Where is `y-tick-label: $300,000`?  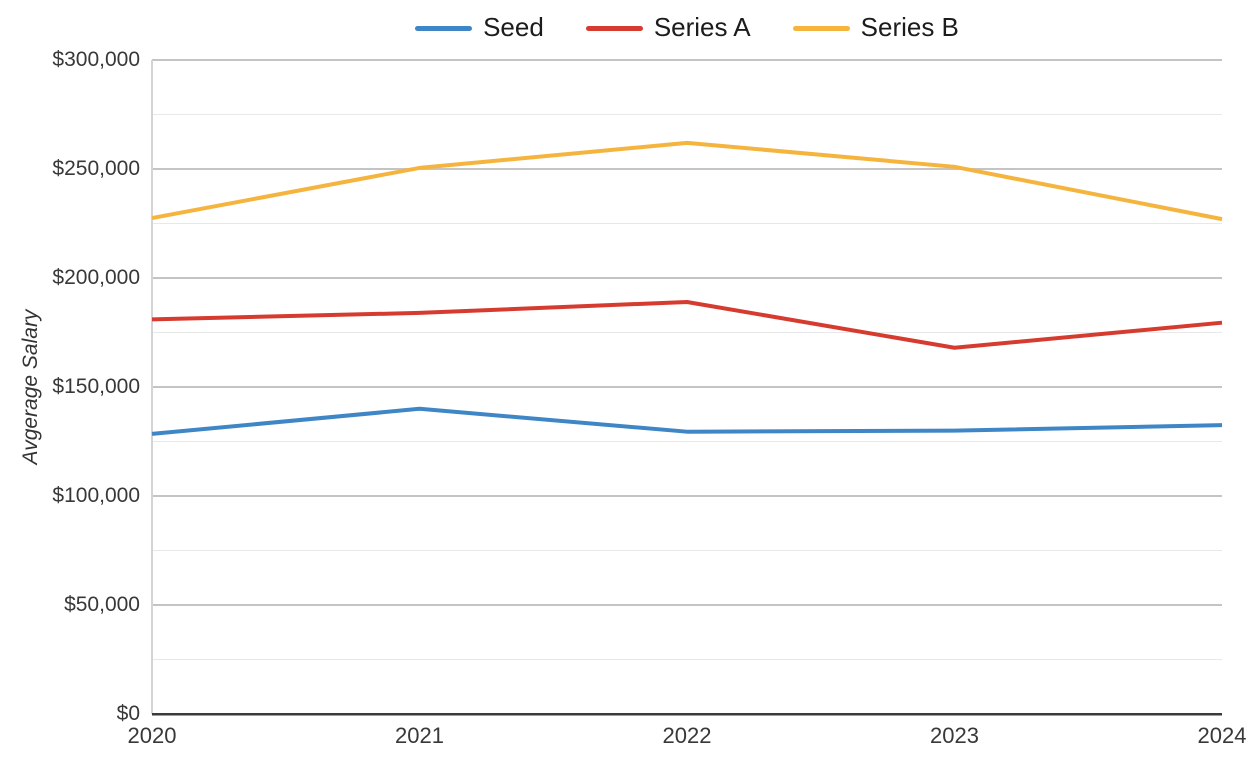 y-tick-label: $300,000 is located at coordinates (96, 59).